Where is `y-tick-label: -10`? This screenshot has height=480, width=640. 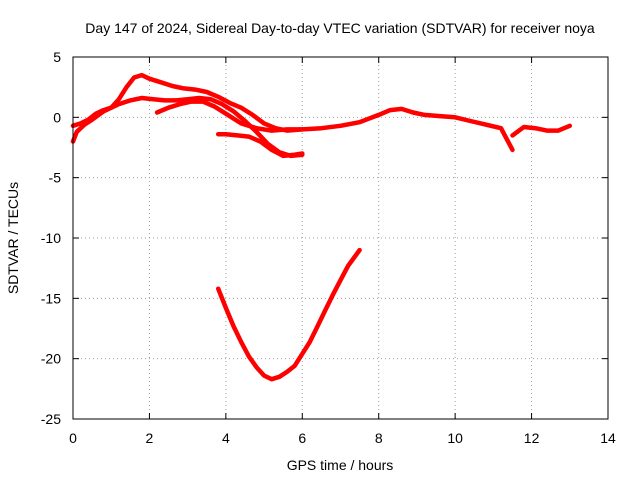 y-tick-label: -10 is located at coordinates (51, 238).